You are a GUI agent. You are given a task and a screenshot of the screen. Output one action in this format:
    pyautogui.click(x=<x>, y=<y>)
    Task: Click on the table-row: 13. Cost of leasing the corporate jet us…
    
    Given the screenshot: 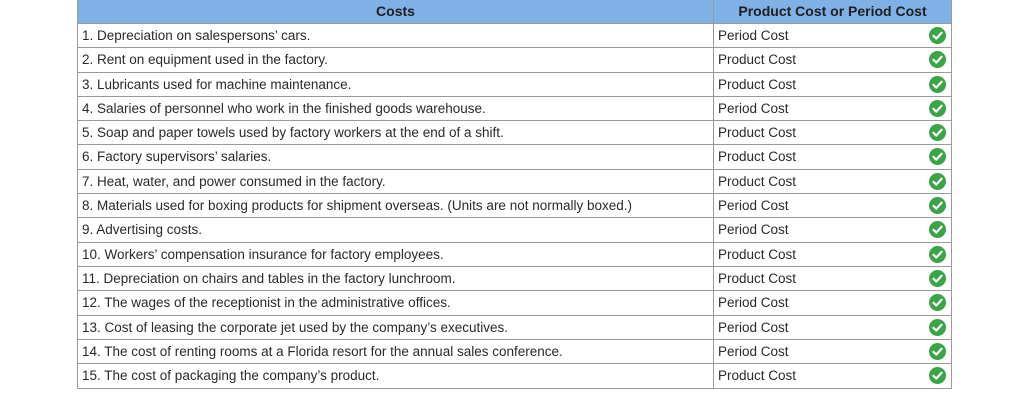 What is the action you would take?
    pyautogui.click(x=514, y=327)
    